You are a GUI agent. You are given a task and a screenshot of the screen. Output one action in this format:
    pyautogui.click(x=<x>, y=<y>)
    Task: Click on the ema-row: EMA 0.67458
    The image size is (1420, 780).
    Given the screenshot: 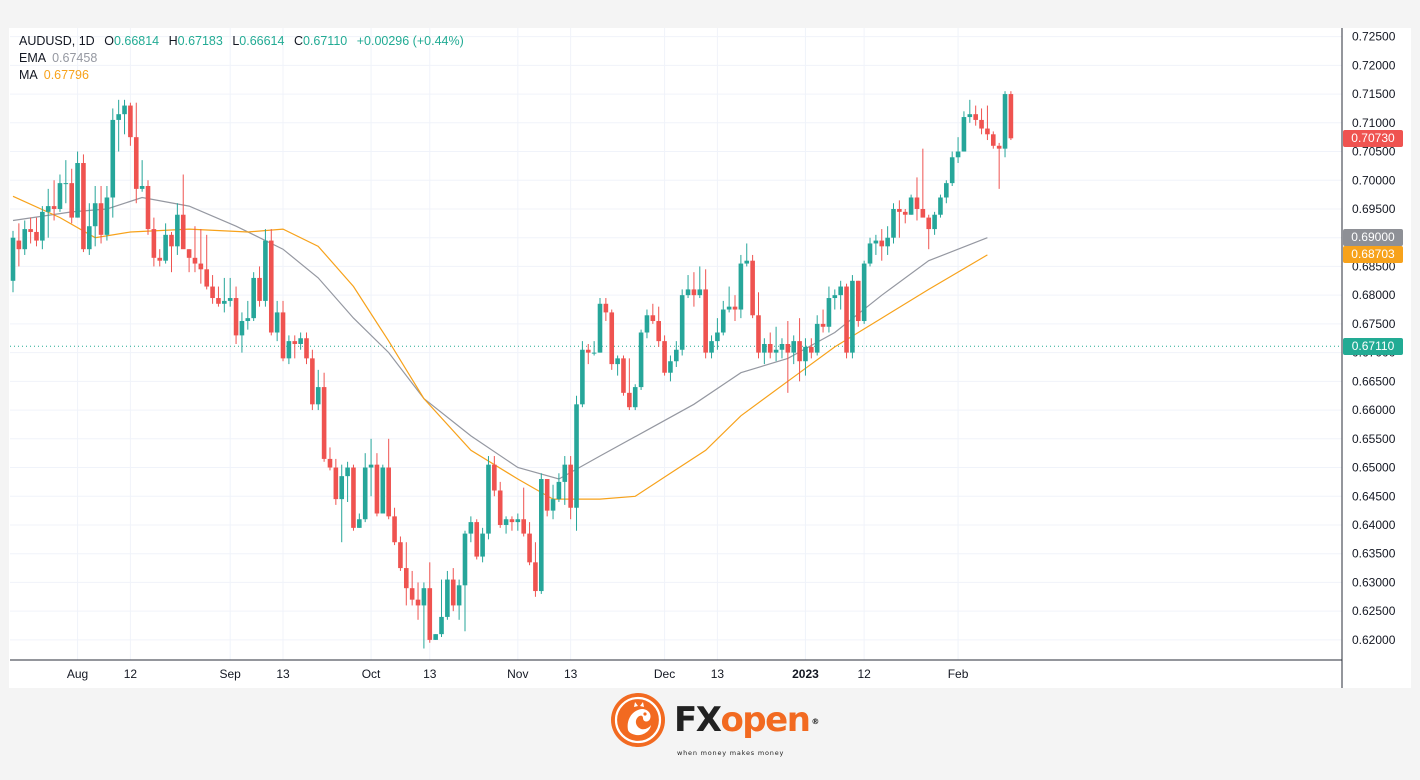 What is the action you would take?
    pyautogui.click(x=241, y=58)
    